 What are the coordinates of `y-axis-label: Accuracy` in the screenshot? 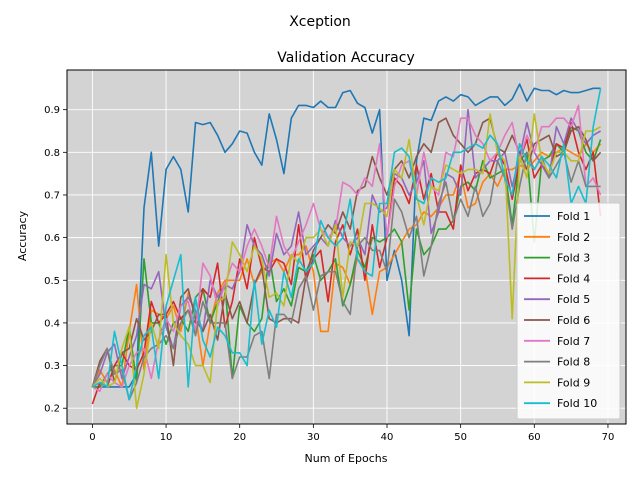 It's located at (22, 235).